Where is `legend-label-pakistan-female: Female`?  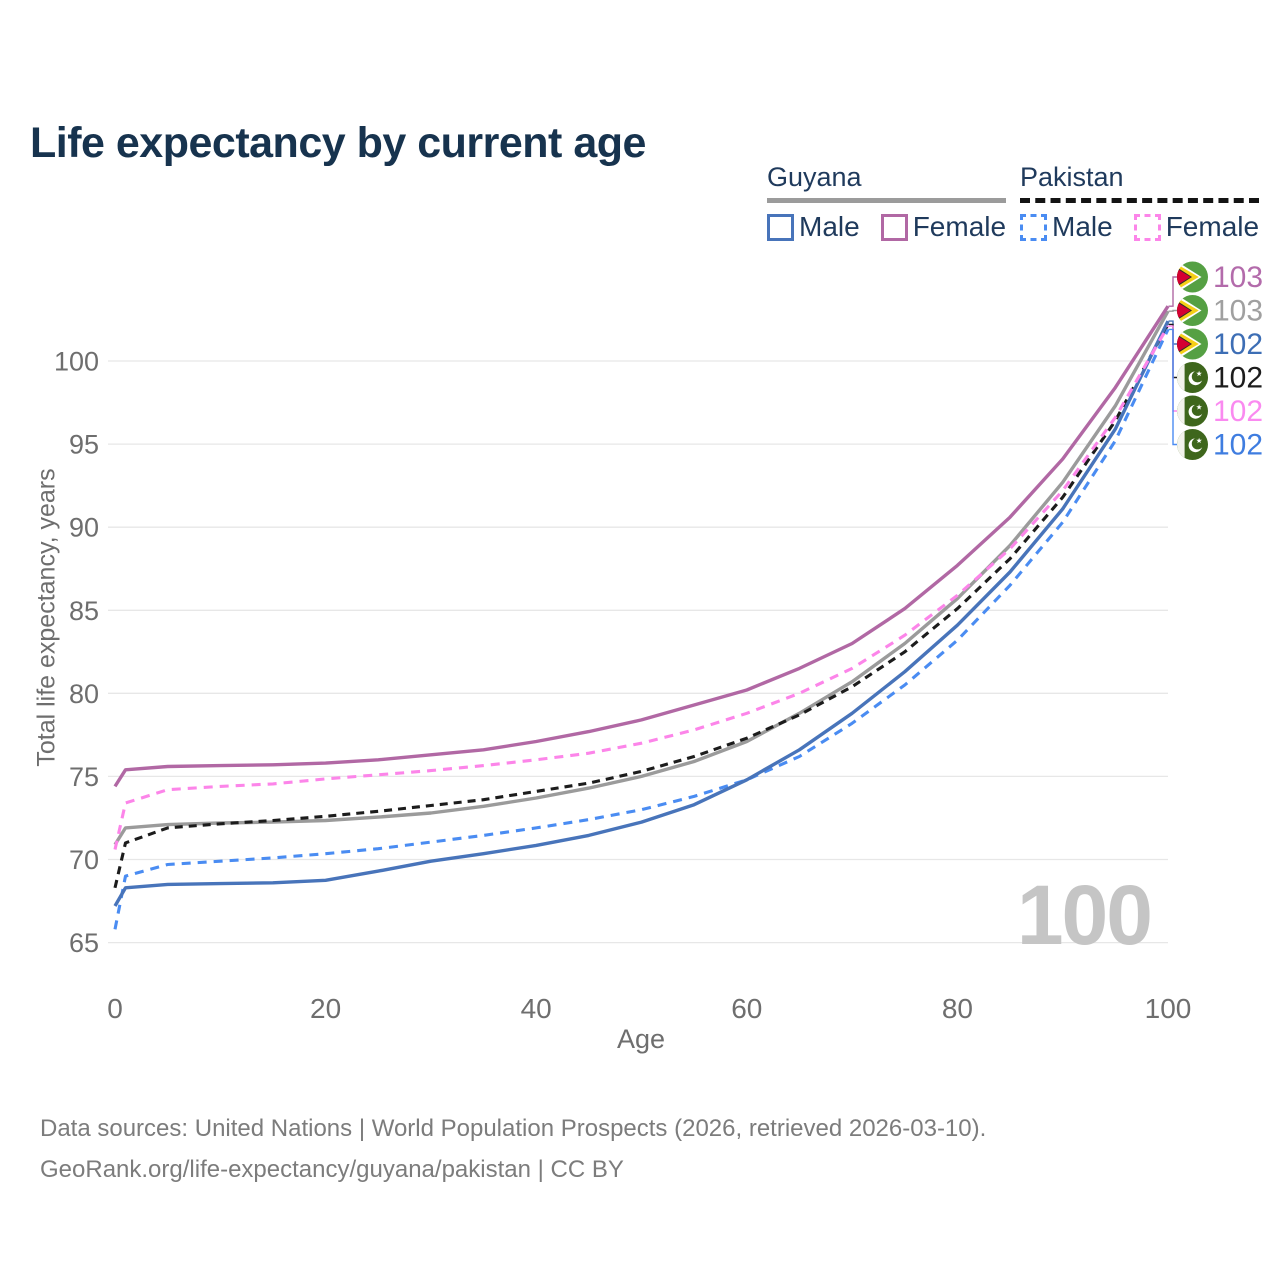 legend-label-pakistan-female: Female is located at coordinates (1212, 226).